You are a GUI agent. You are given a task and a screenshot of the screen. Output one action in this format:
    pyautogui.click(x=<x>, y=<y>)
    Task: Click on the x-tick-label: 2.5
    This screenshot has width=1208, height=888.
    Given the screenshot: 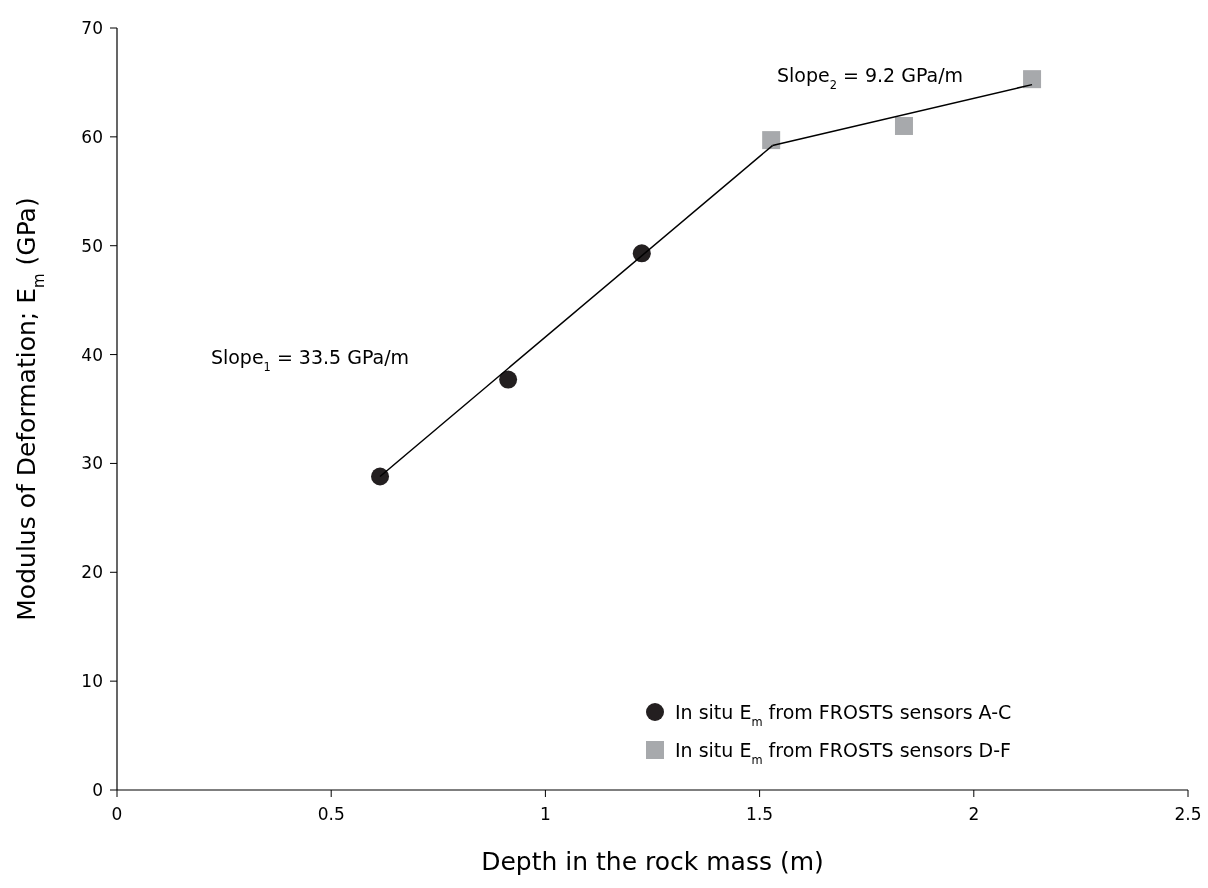 What is the action you would take?
    pyautogui.click(x=1188, y=814)
    